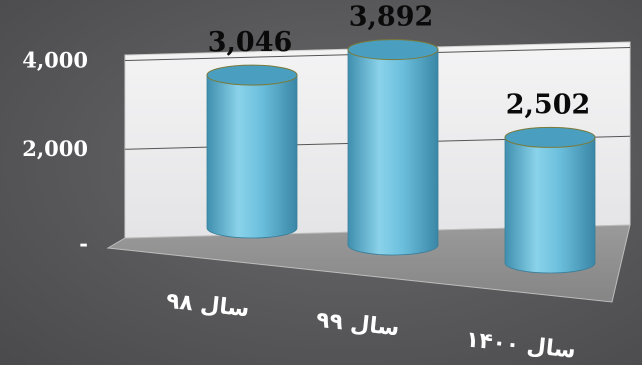 The image size is (642, 365). Describe the element at coordinates (391, 17) in the screenshot. I see `data-label: 3,892` at that location.